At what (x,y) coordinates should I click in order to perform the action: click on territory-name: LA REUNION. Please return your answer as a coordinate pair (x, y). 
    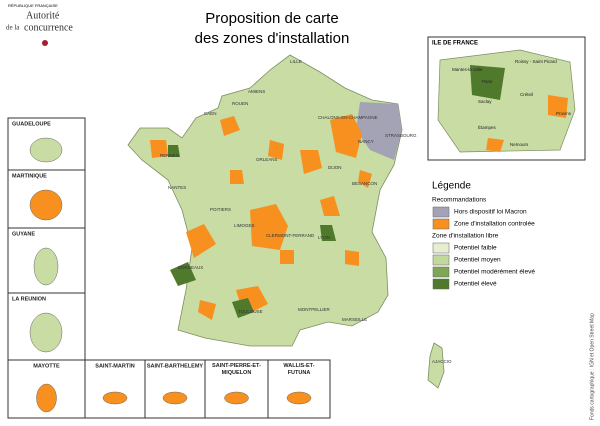
    Looking at the image, I should click on (29, 299).